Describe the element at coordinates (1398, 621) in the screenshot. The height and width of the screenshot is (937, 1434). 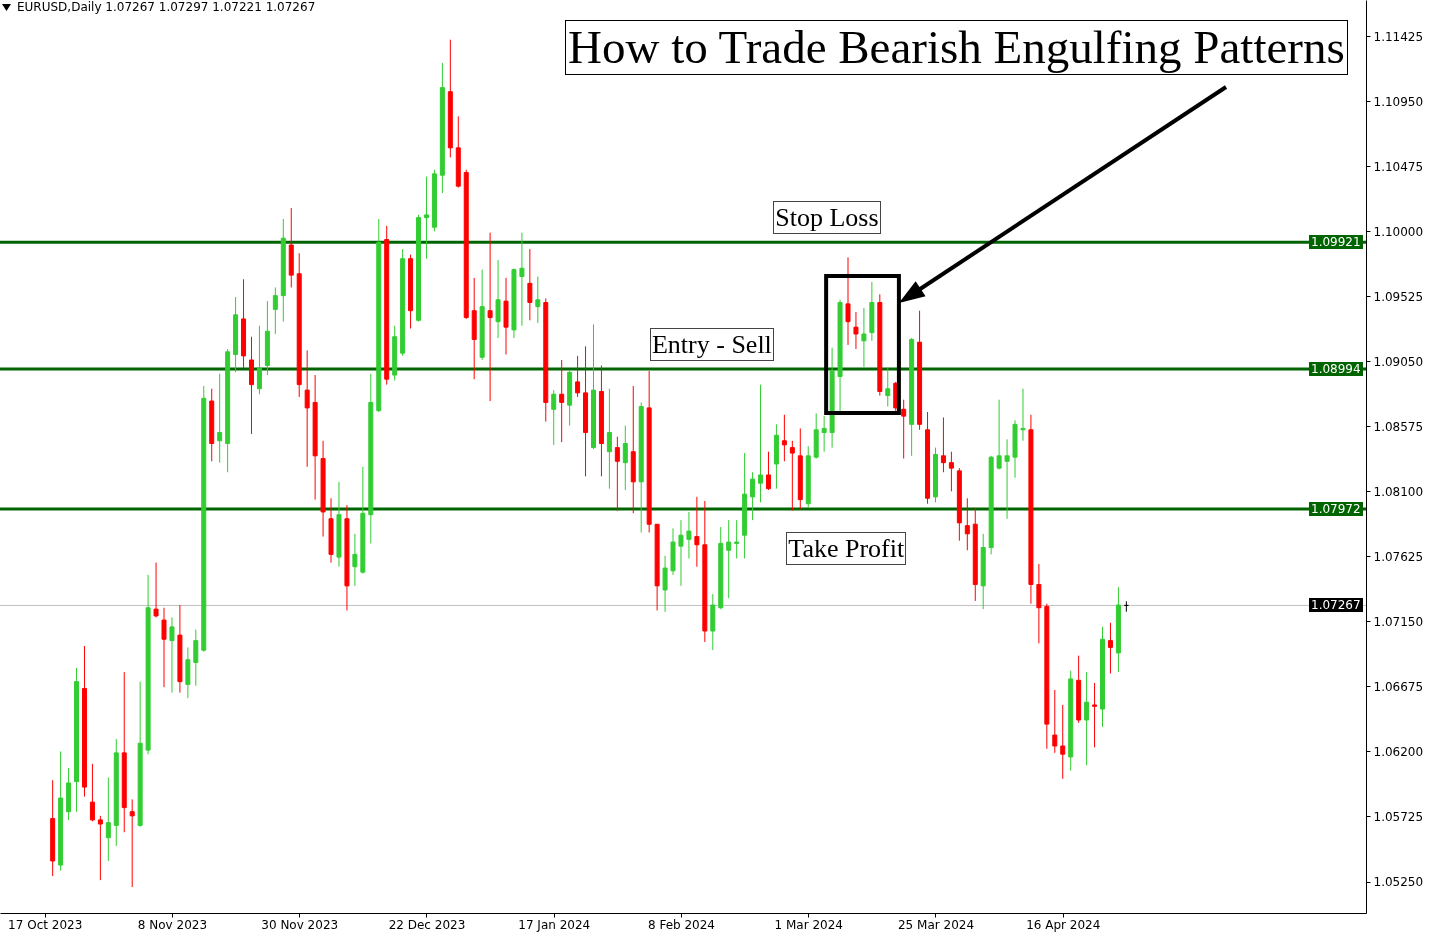
I see `y-tick-label: 1.07150` at that location.